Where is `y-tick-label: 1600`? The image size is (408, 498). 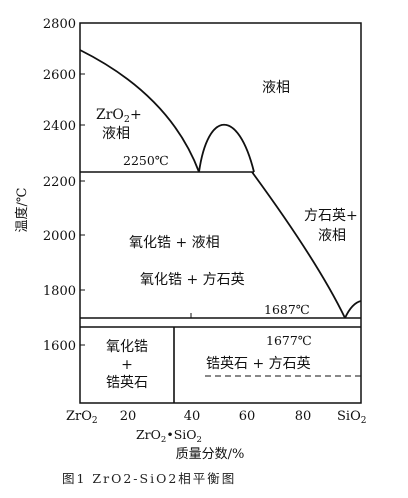 y-tick-label: 1600 is located at coordinates (59, 346).